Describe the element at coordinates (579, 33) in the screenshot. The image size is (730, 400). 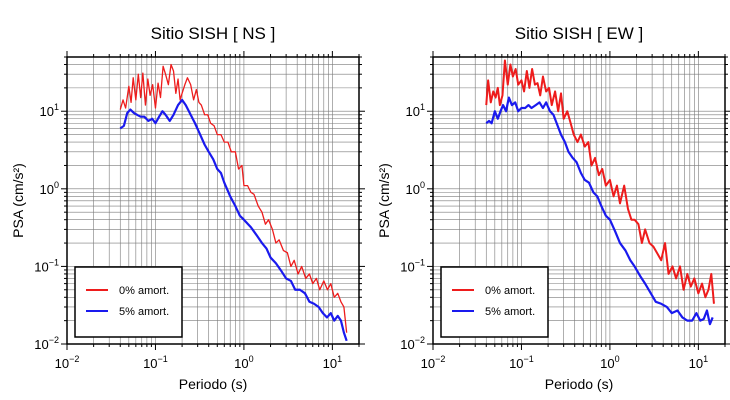
I see `chart-title: Sitio SISH [ EW ]` at that location.